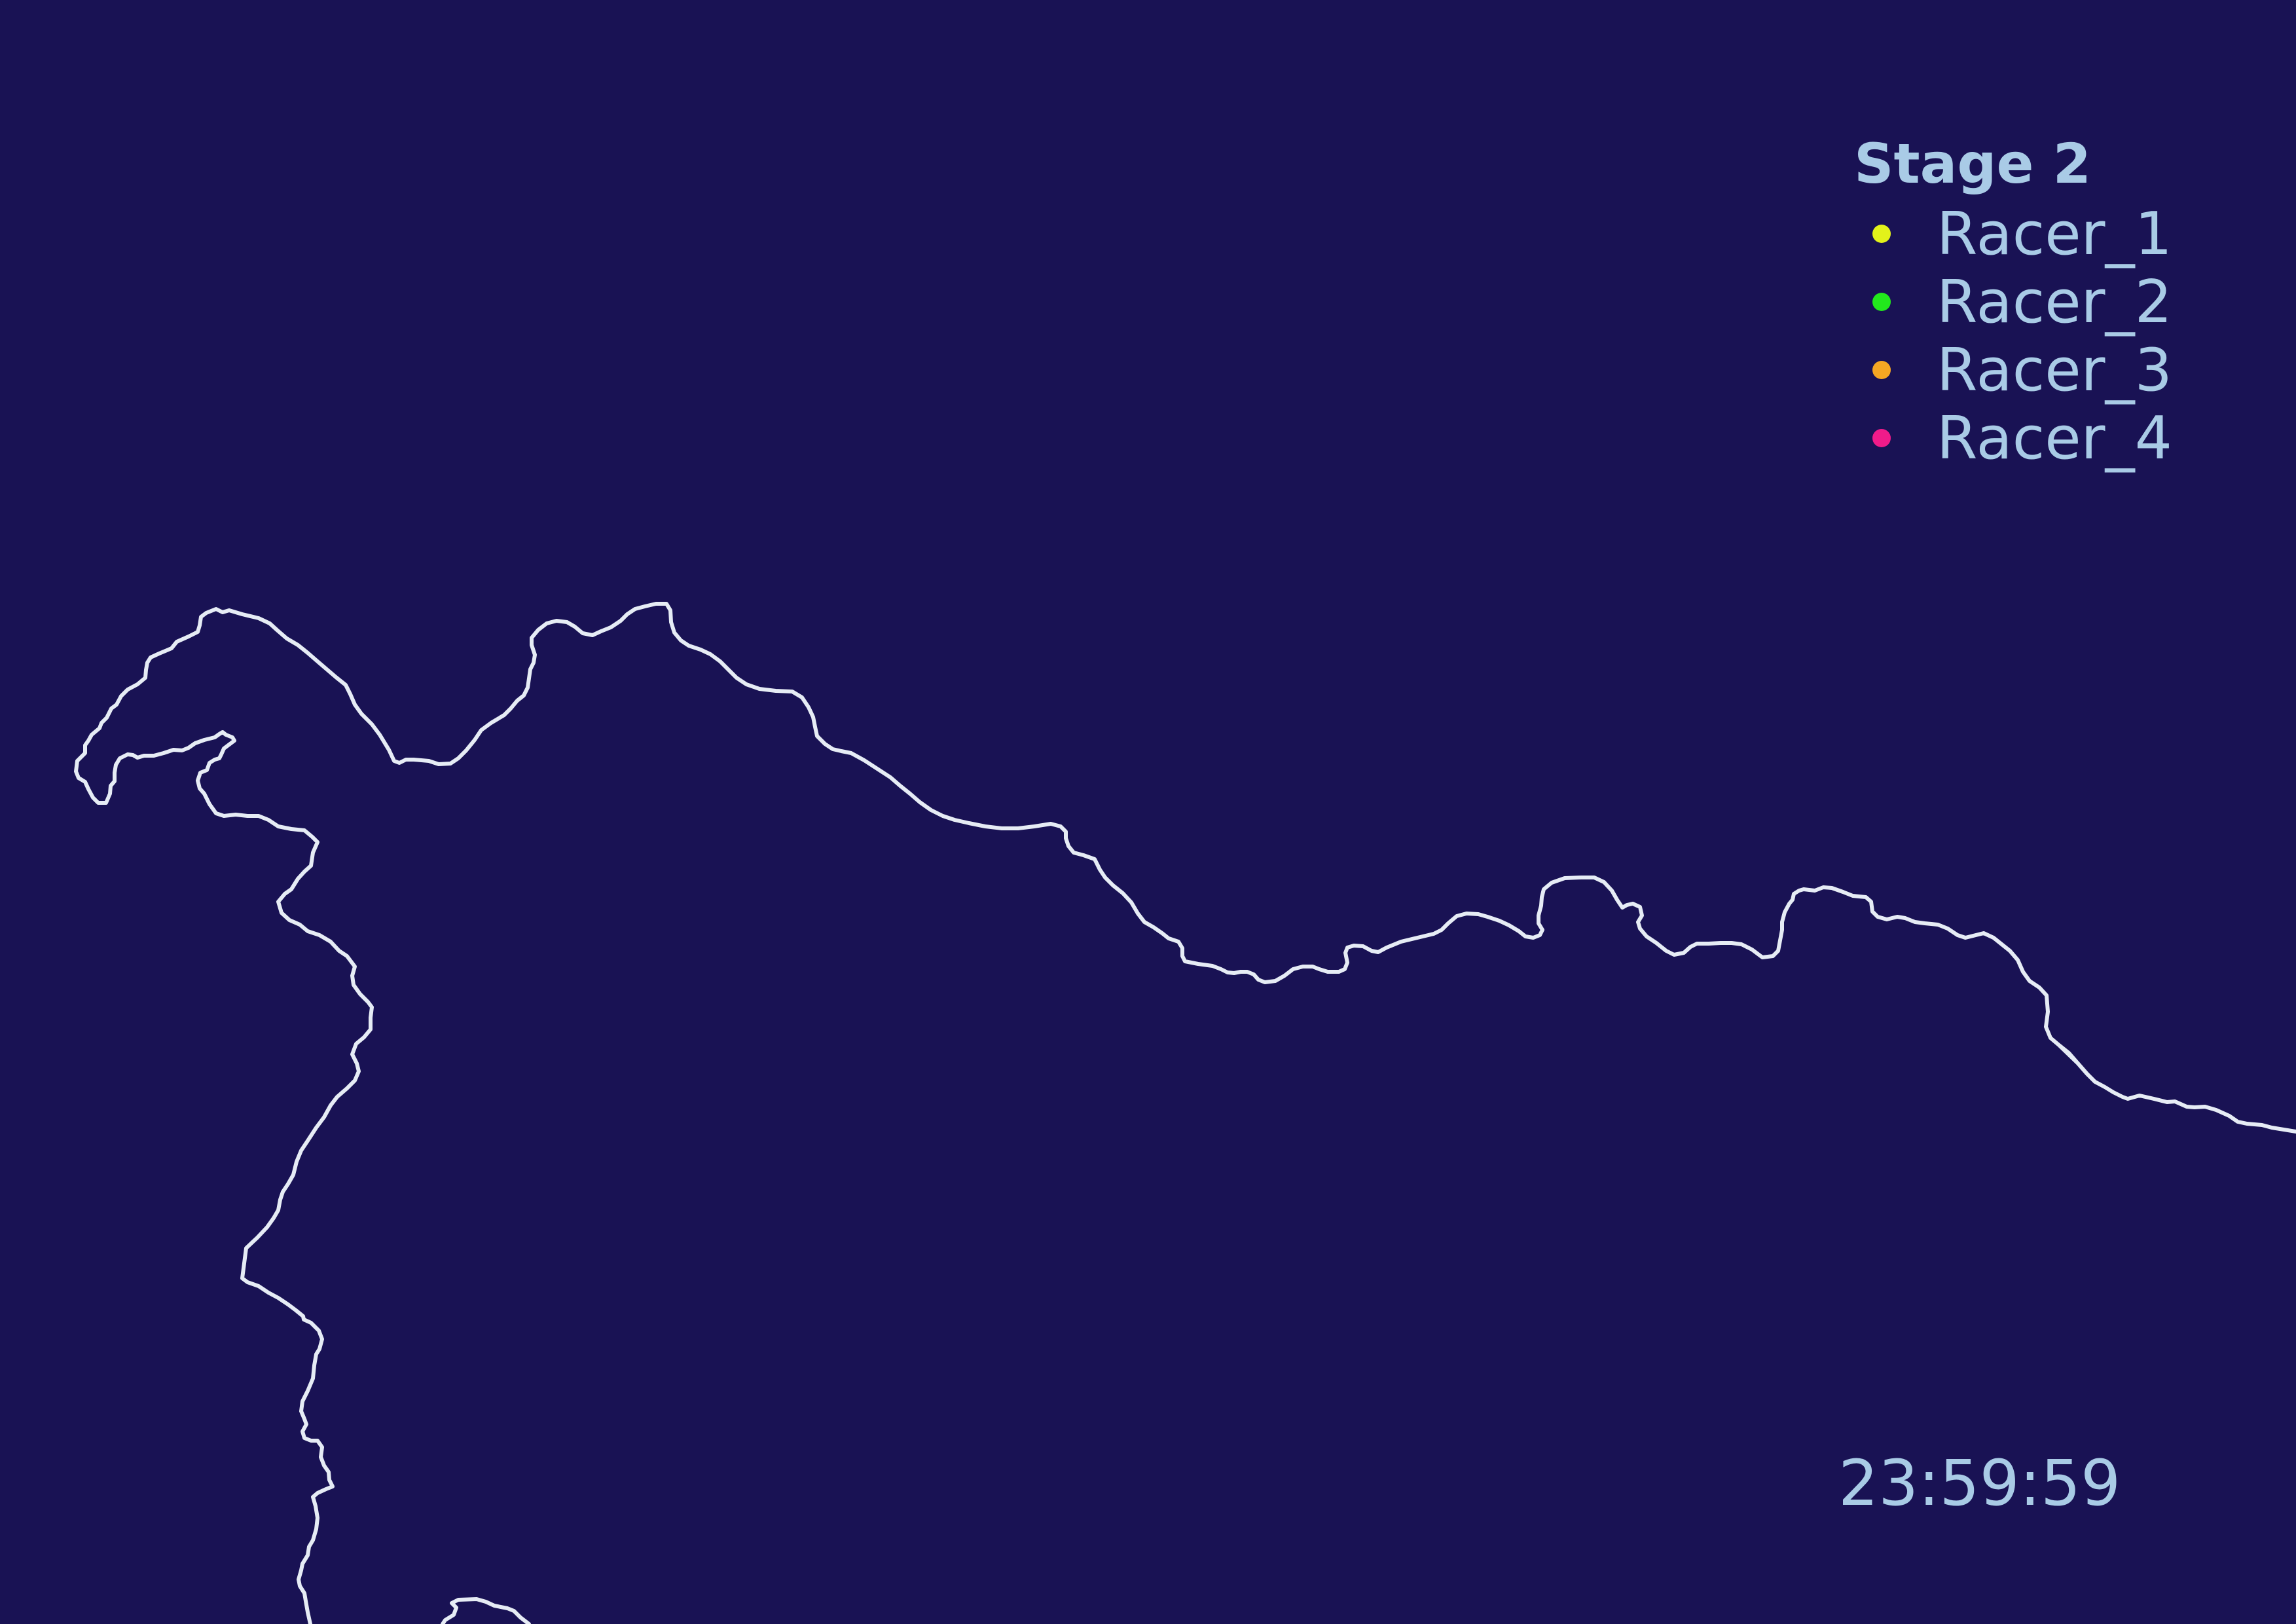 The image size is (2296, 1624). Describe the element at coordinates (1881, 438) in the screenshot. I see `racer-4-marker-icon` at that location.